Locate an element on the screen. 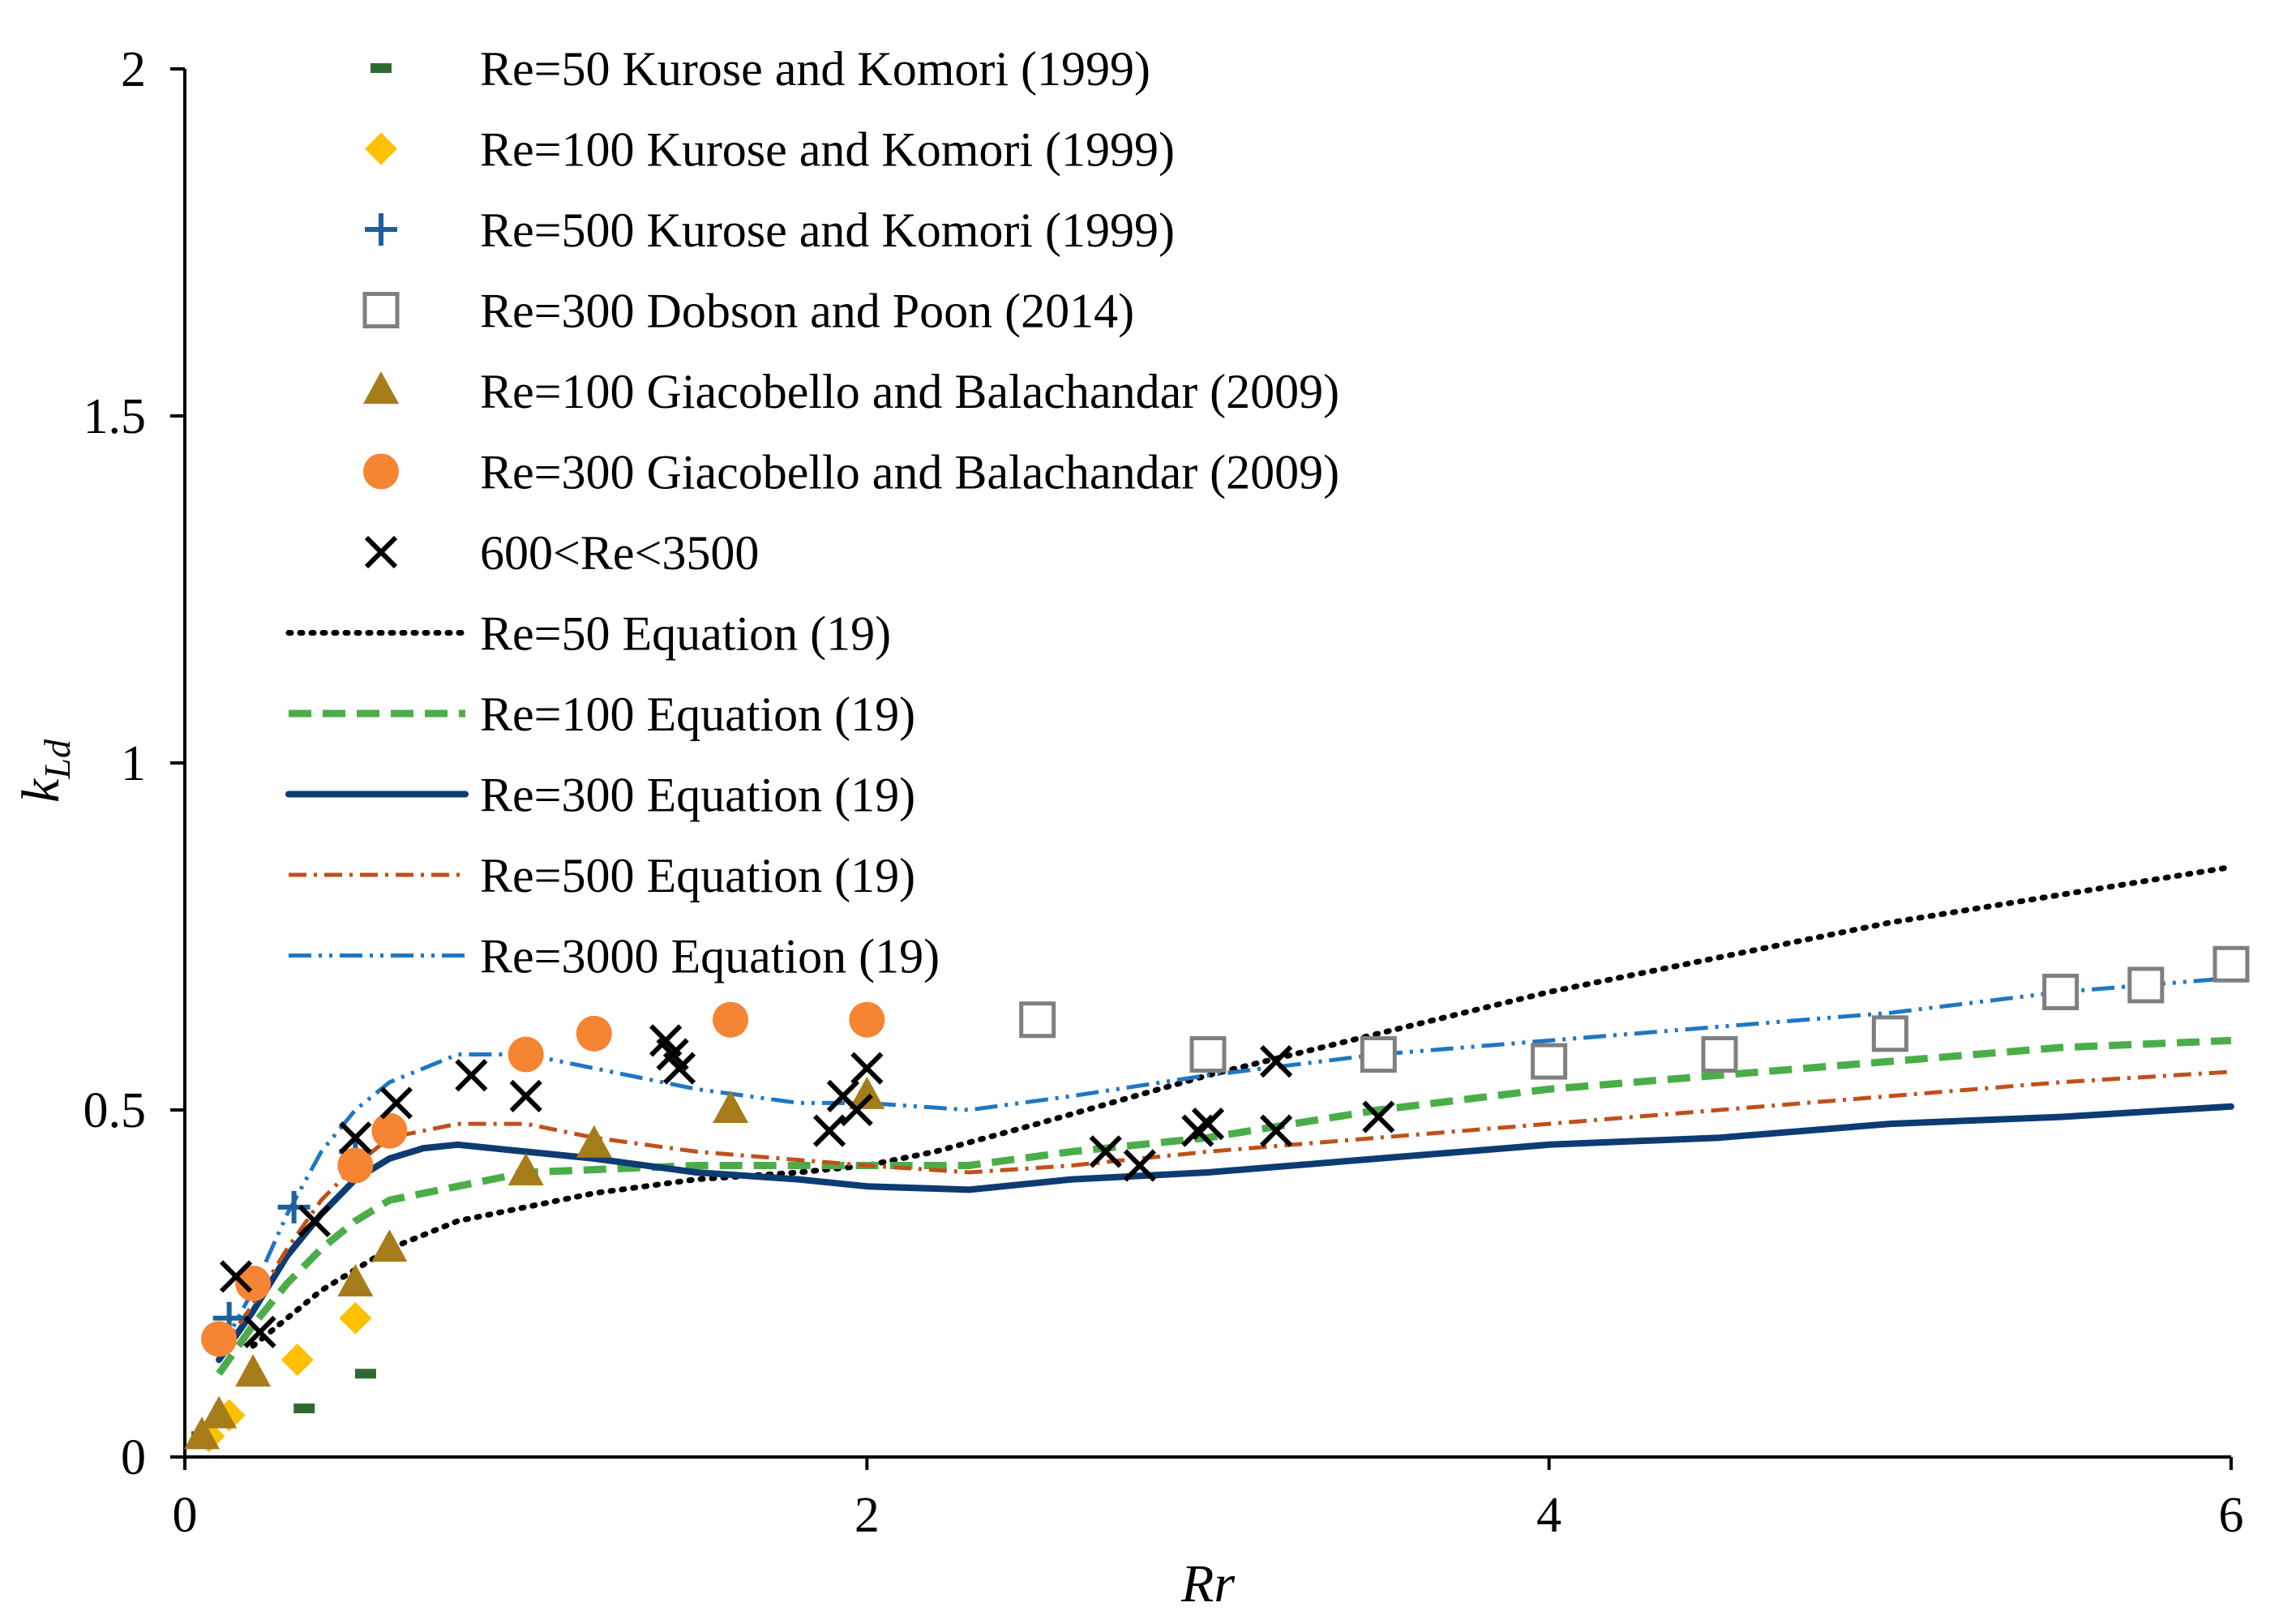  y-axis-title: kLd is located at coordinates (44, 771).